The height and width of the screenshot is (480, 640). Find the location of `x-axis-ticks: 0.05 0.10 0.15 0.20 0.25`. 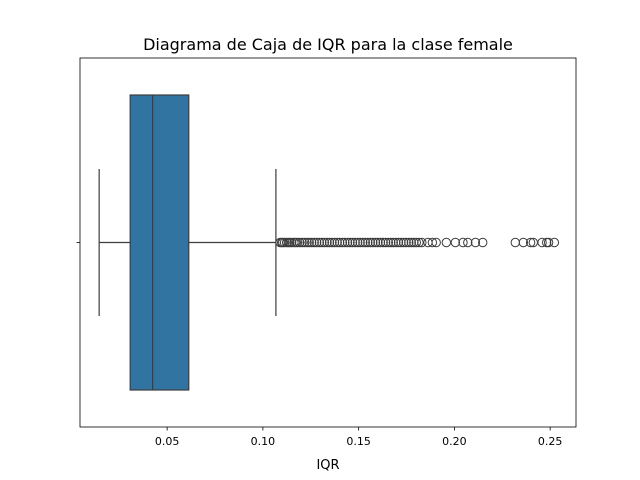

x-axis-ticks: 0.05 0.10 0.15 0.20 0.25 is located at coordinates (359, 437).